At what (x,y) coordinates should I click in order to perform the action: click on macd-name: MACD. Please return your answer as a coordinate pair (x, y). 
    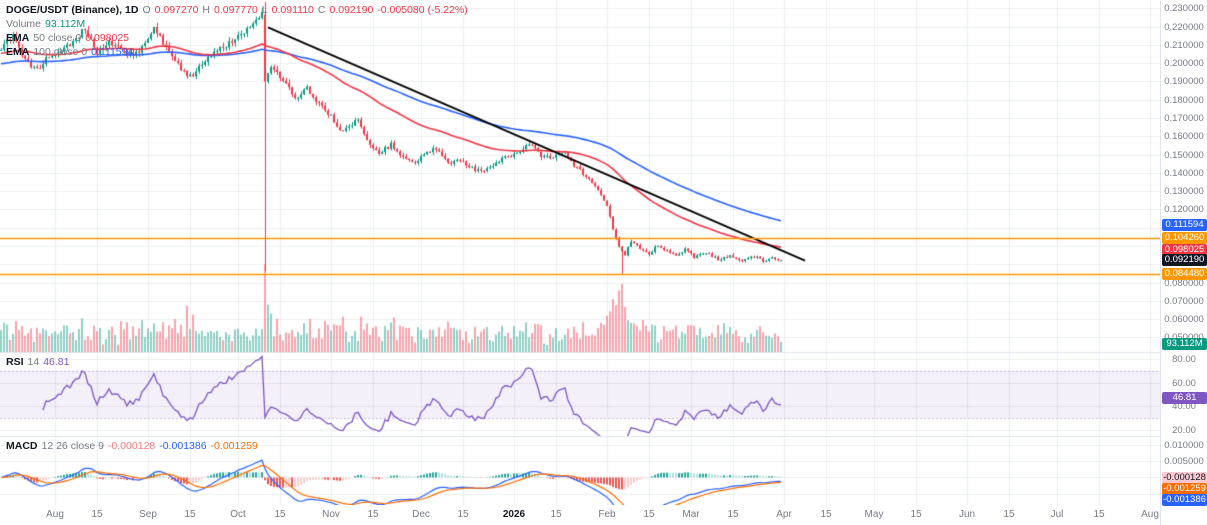
    Looking at the image, I should click on (22, 445).